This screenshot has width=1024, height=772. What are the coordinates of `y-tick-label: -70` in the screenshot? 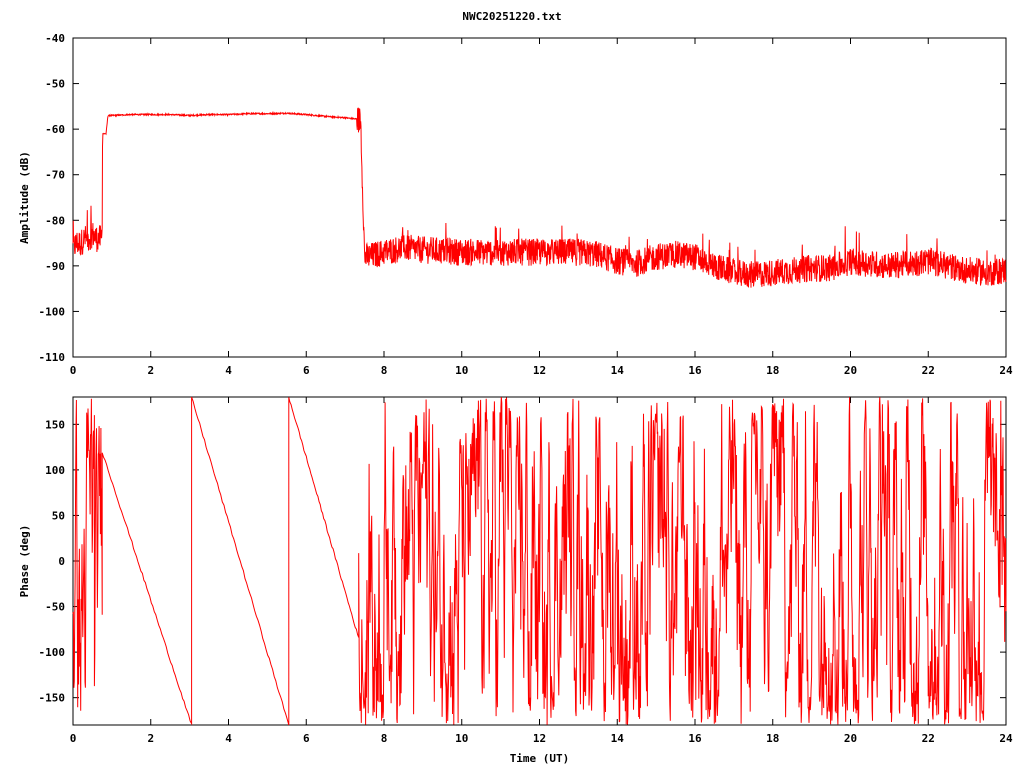 It's located at (55, 175).